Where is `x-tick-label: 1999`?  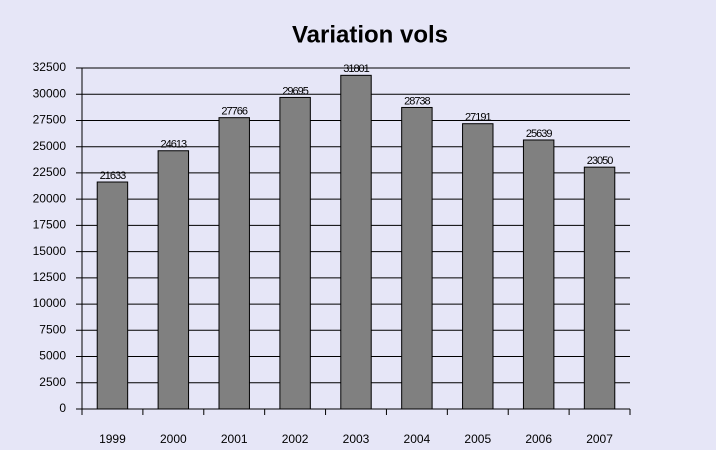
x-tick-label: 1999 is located at coordinates (112, 439).